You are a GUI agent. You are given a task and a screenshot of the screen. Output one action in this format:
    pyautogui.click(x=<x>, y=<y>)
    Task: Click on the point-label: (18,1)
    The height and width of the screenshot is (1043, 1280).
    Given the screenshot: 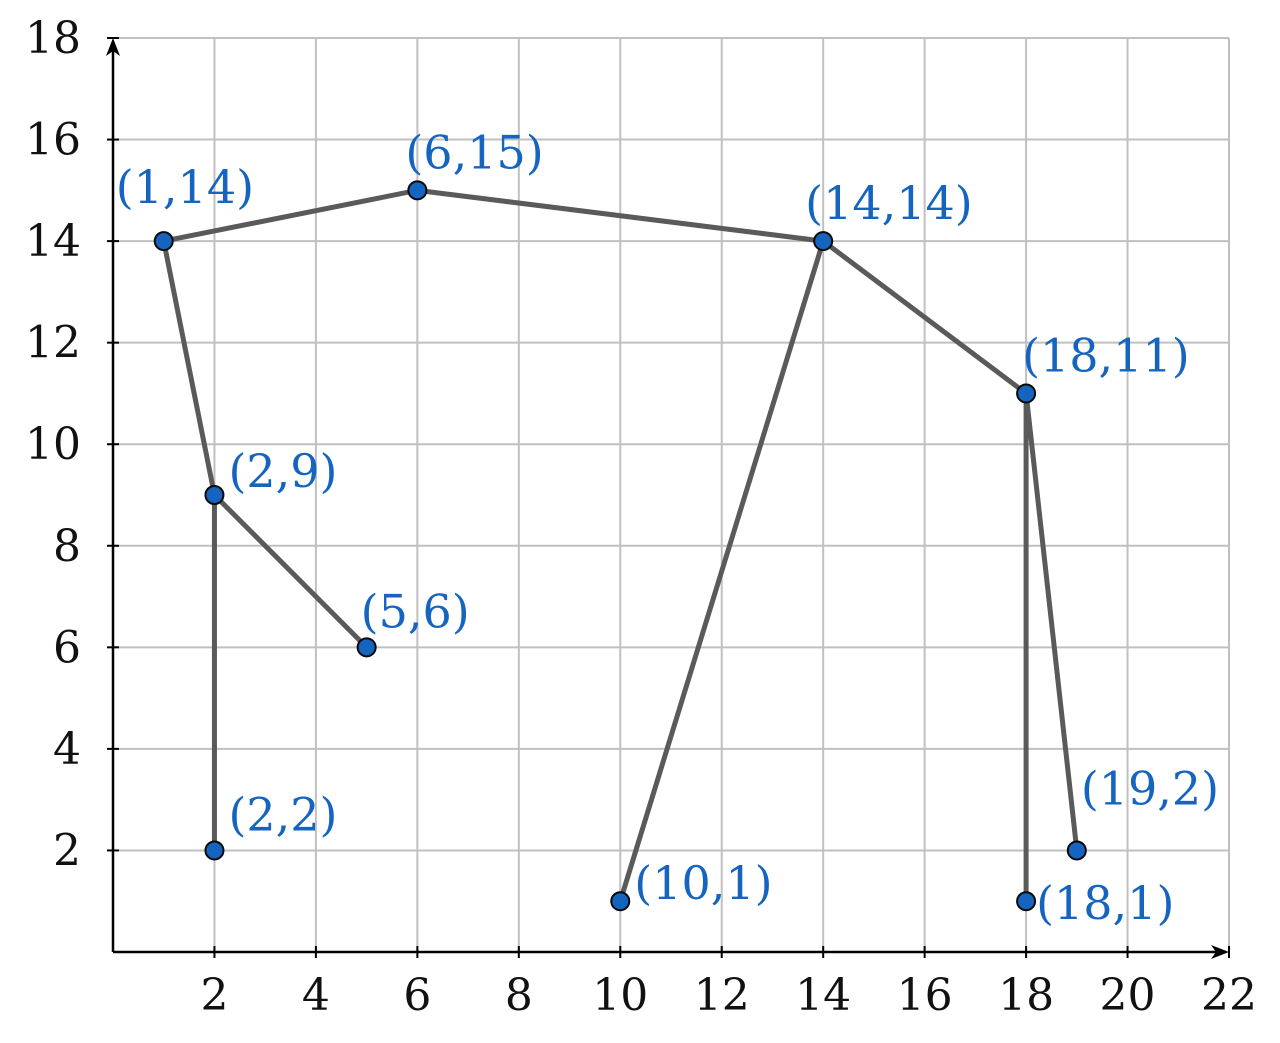 What is the action you would take?
    pyautogui.click(x=1105, y=903)
    